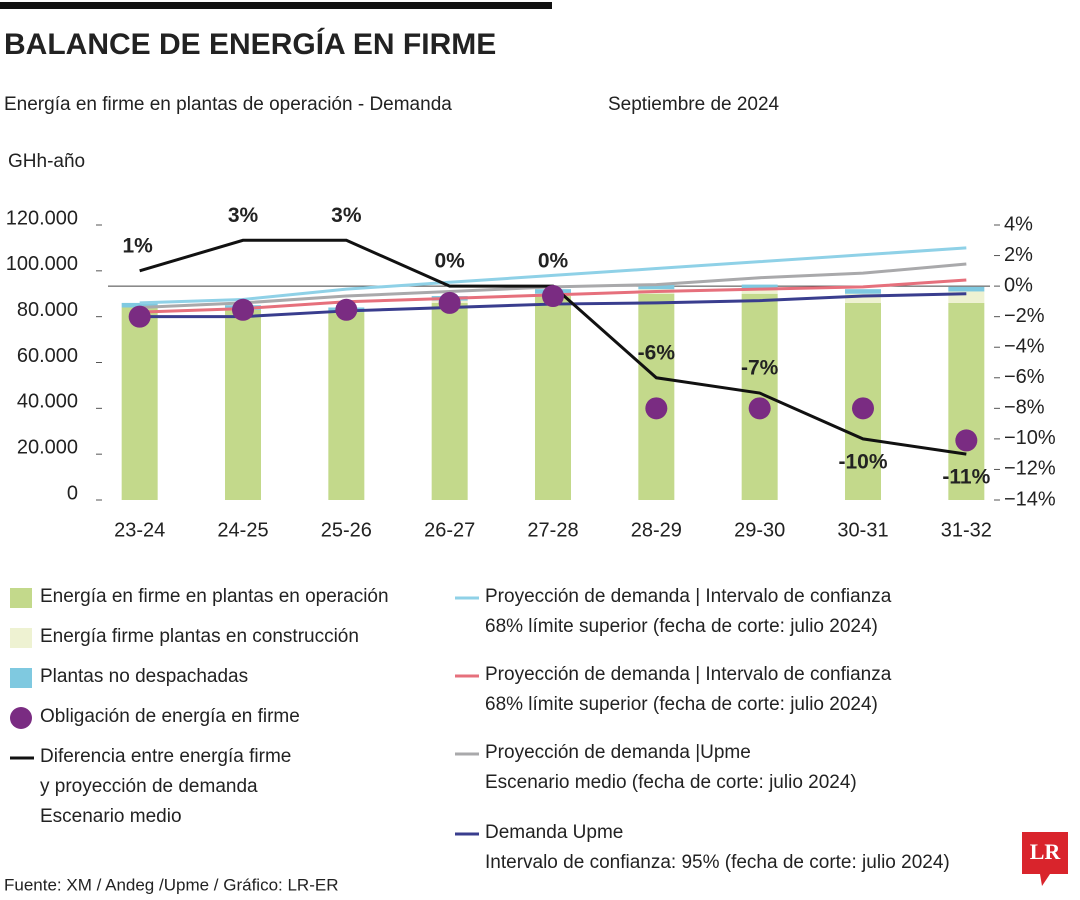 This screenshot has width=1080, height=900. I want to click on logo-text: LR, so click(1046, 851).